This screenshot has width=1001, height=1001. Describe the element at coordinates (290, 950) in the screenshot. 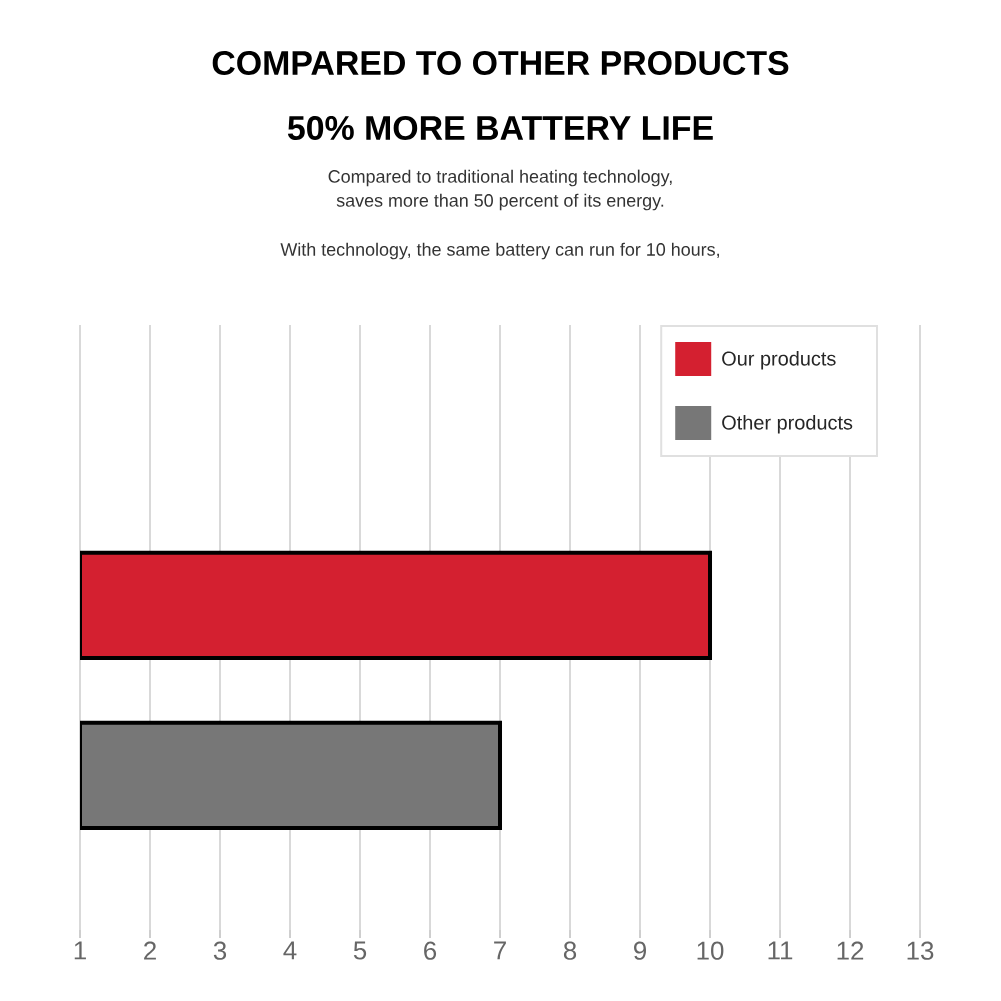

I see `x-tick-label: 4` at that location.